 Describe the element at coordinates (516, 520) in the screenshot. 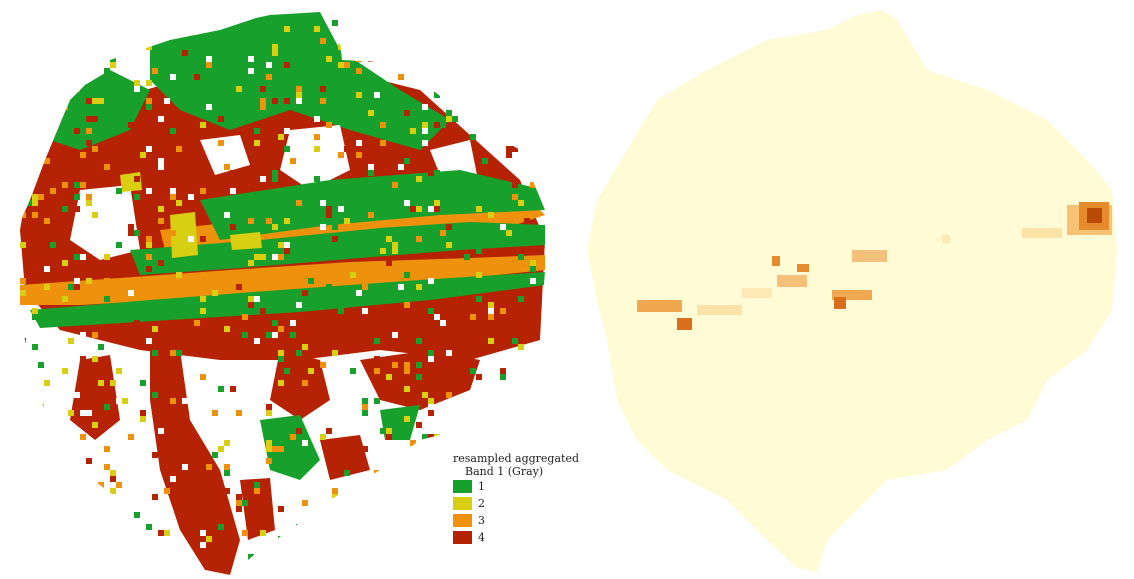

I see `legend-item-3: 3` at that location.